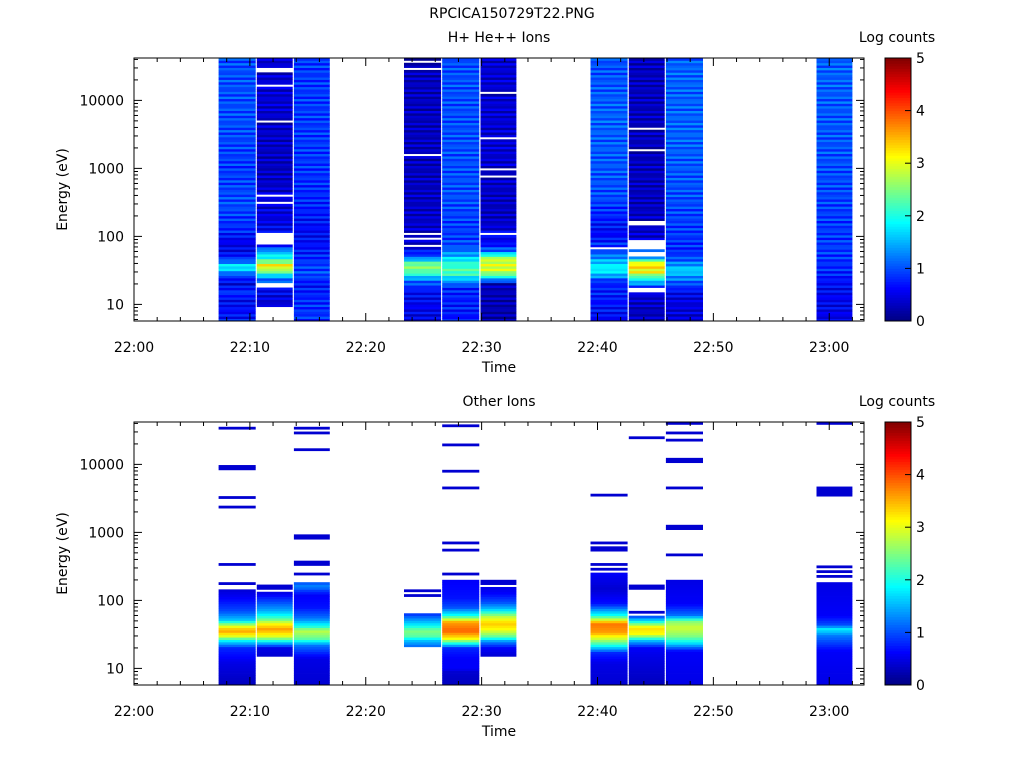 The height and width of the screenshot is (768, 1024). Describe the element at coordinates (920, 686) in the screenshot. I see `colorbar-tick-label: 0` at that location.